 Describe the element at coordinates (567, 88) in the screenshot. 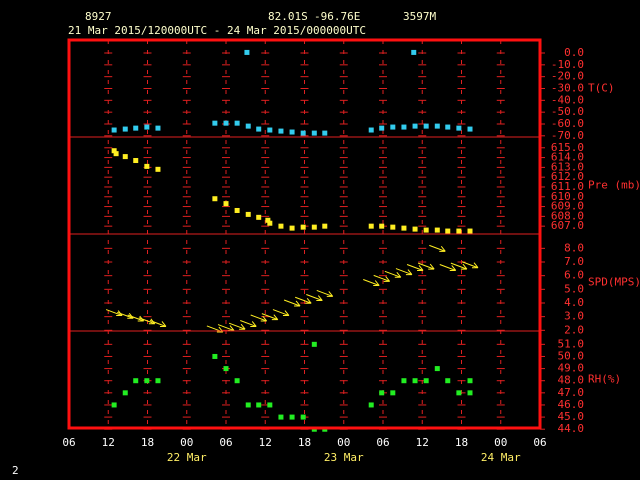

I see `y-tick-label: -30.0` at that location.